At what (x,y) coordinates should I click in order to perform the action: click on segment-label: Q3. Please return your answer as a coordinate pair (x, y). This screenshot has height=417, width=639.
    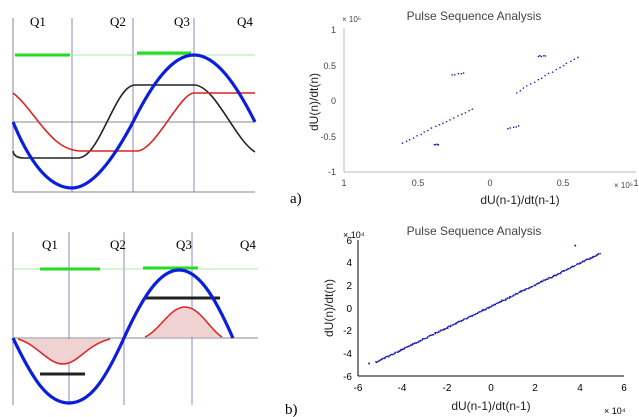
    Looking at the image, I should click on (182, 21).